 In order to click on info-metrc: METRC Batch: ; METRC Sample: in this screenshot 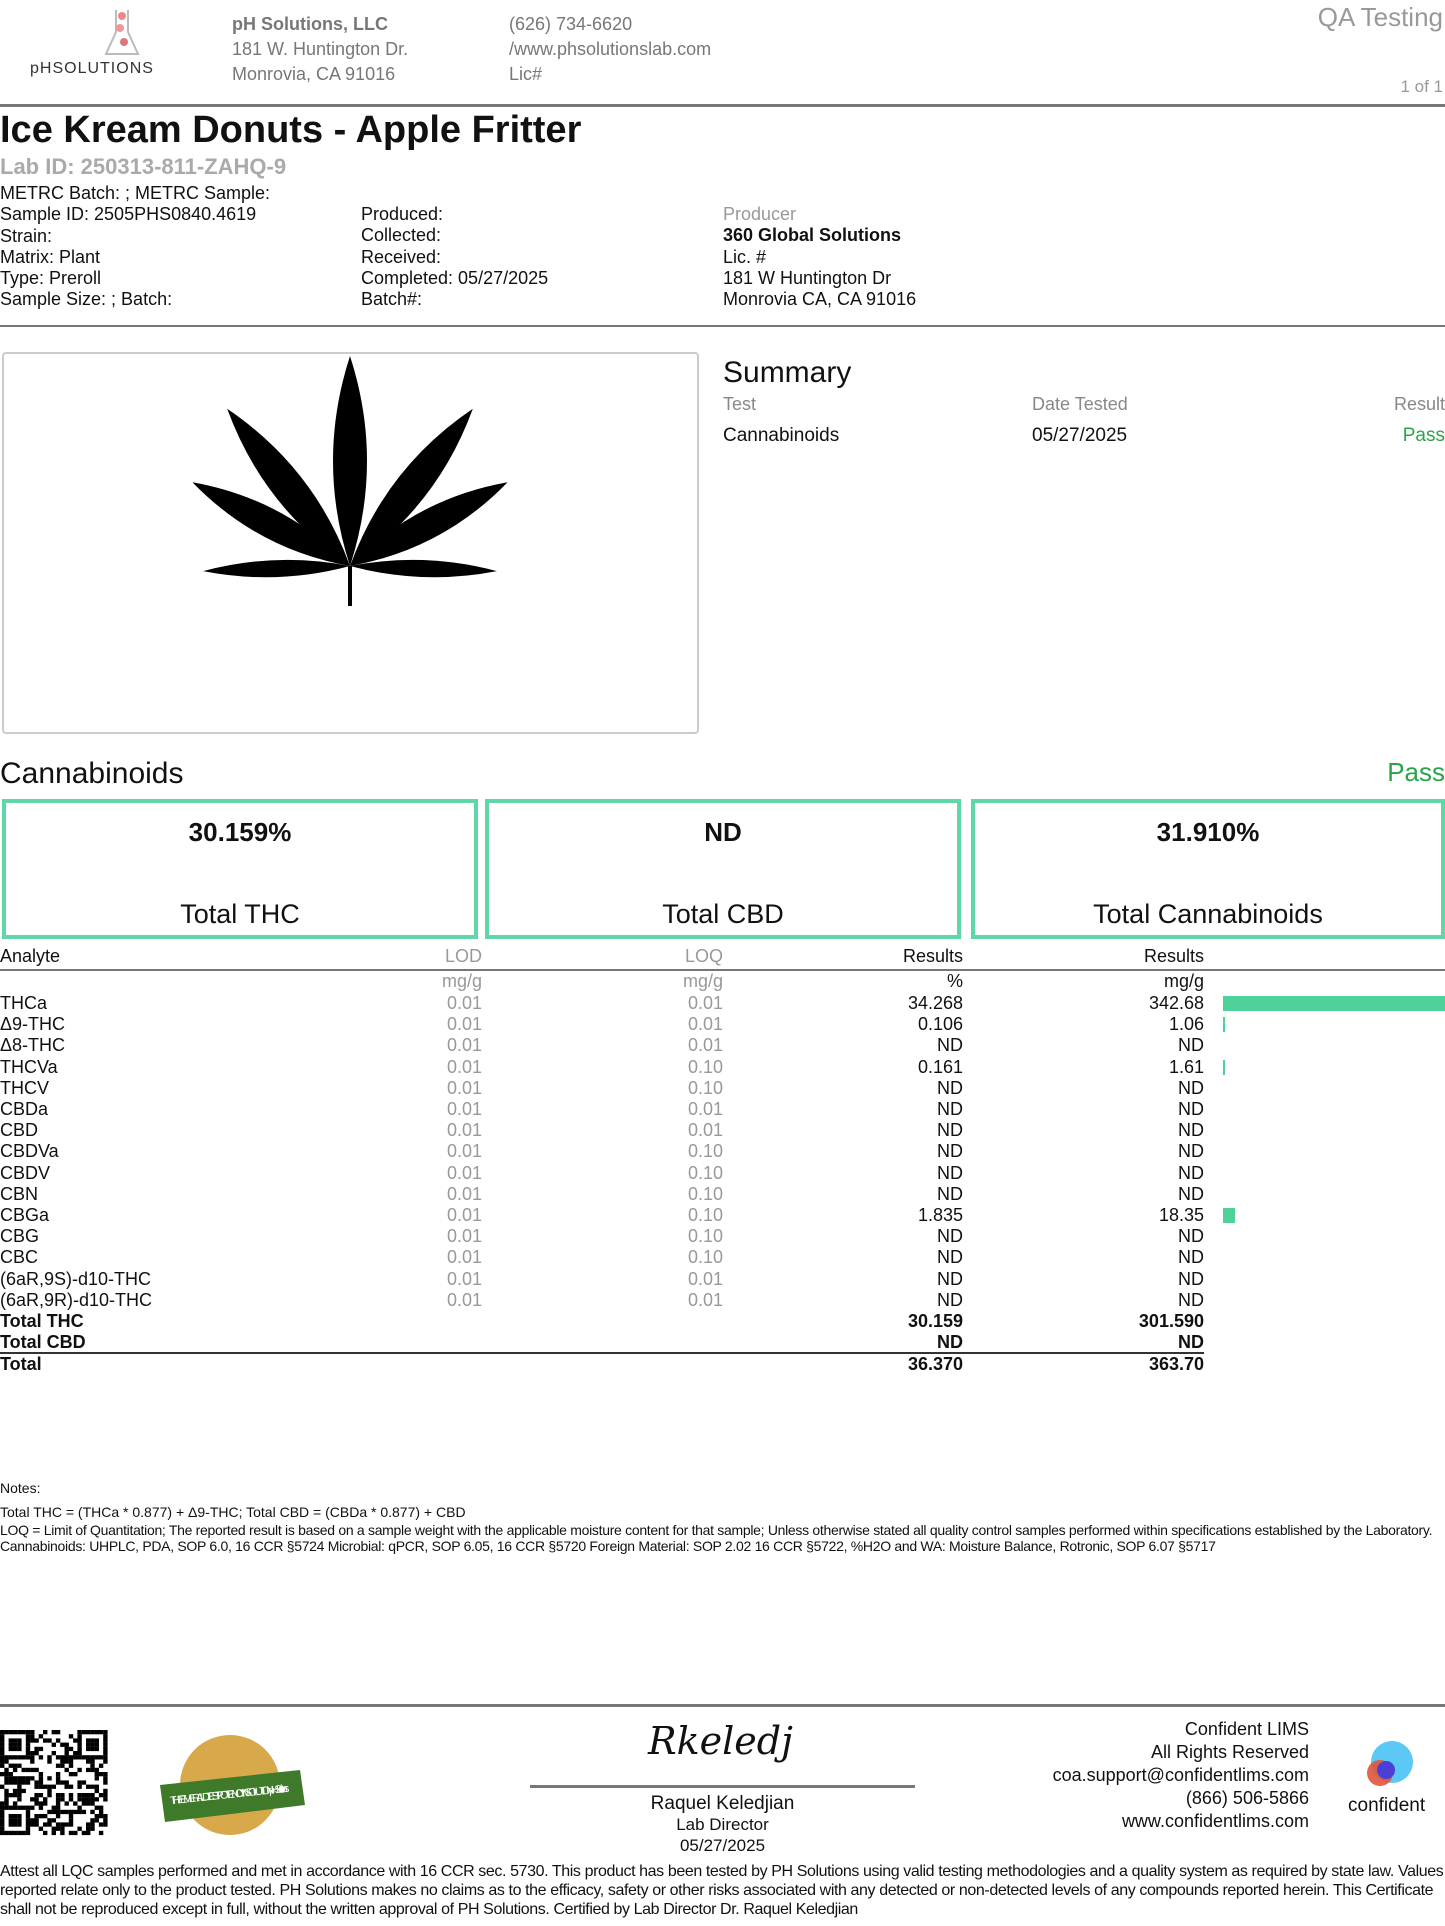, I will do `click(135, 193)`.